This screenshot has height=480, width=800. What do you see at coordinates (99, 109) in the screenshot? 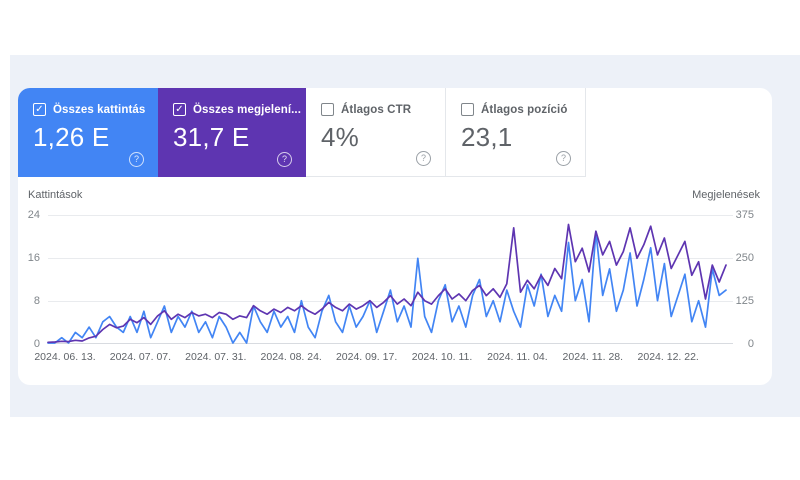
I see `total-clicks-label: Összes kattintás` at bounding box center [99, 109].